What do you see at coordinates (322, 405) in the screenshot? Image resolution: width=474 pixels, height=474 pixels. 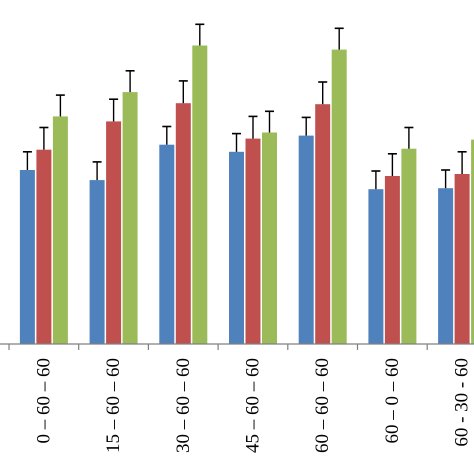 I see `x-tick-label: 60 – 60 – 60` at bounding box center [322, 405].